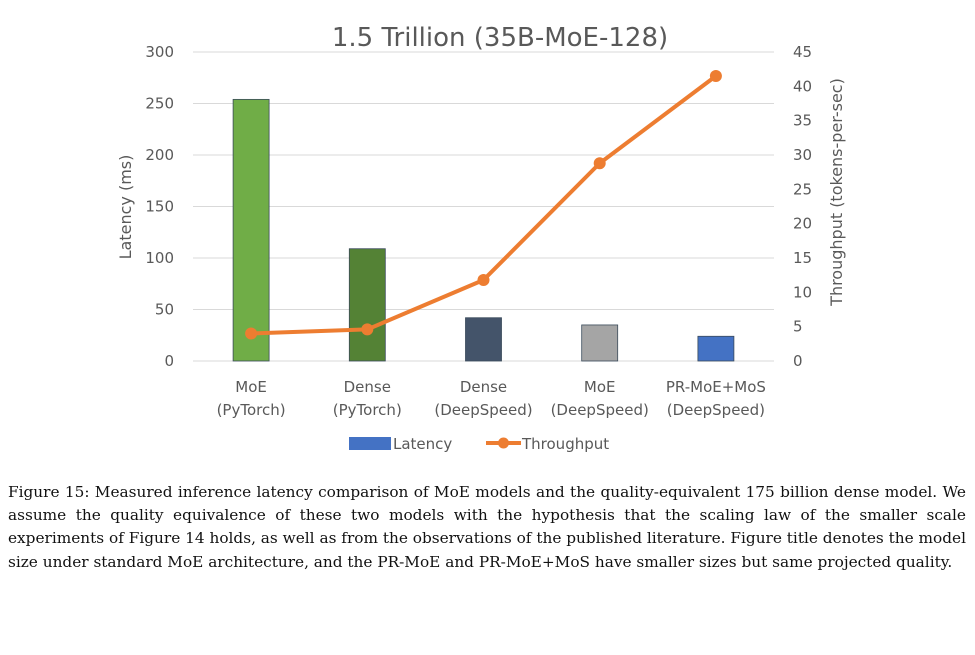 The width and height of the screenshot is (975, 655). What do you see at coordinates (479, 444) in the screenshot?
I see `legend: Latency Throughput` at bounding box center [479, 444].